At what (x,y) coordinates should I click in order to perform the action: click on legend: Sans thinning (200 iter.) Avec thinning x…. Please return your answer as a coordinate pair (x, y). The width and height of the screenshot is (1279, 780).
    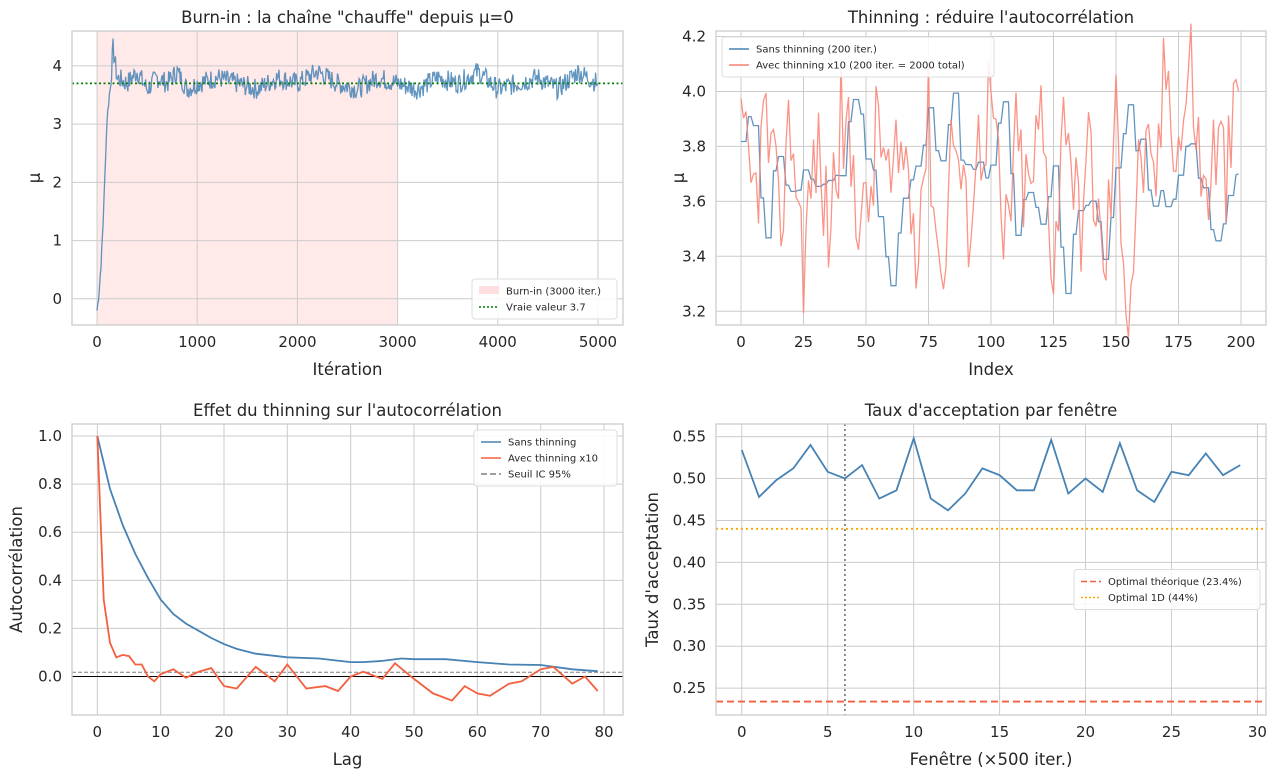
    Looking at the image, I should click on (858, 57).